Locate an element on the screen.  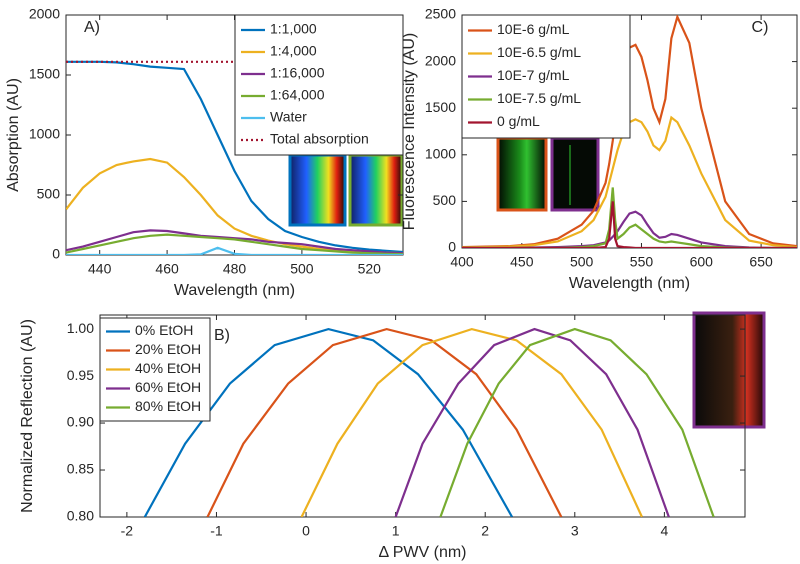
panel-label: C) is located at coordinates (760, 27).